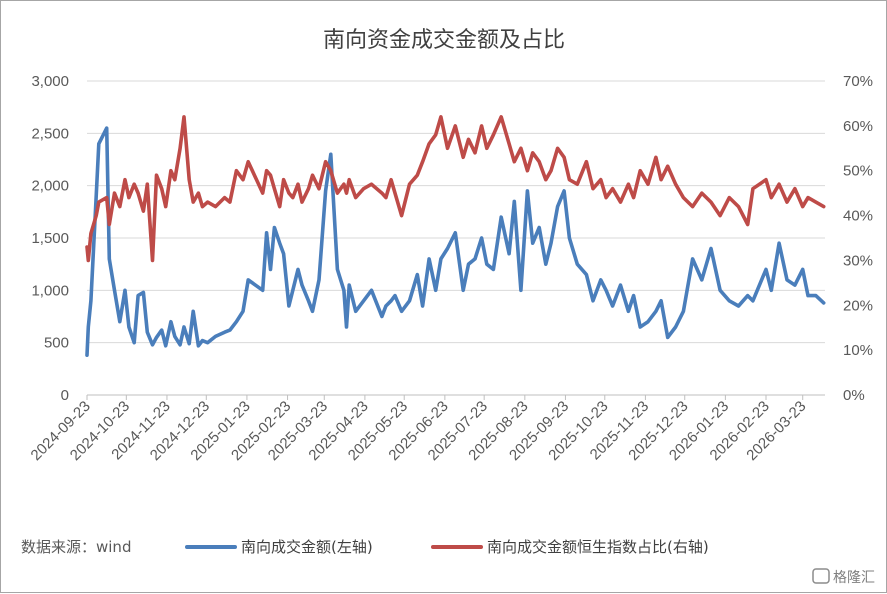 The height and width of the screenshot is (594, 887). Describe the element at coordinates (858, 238) in the screenshot. I see `y-axis-right: 0% 10% 20% 30% 40% 50% 60% 70%` at that location.